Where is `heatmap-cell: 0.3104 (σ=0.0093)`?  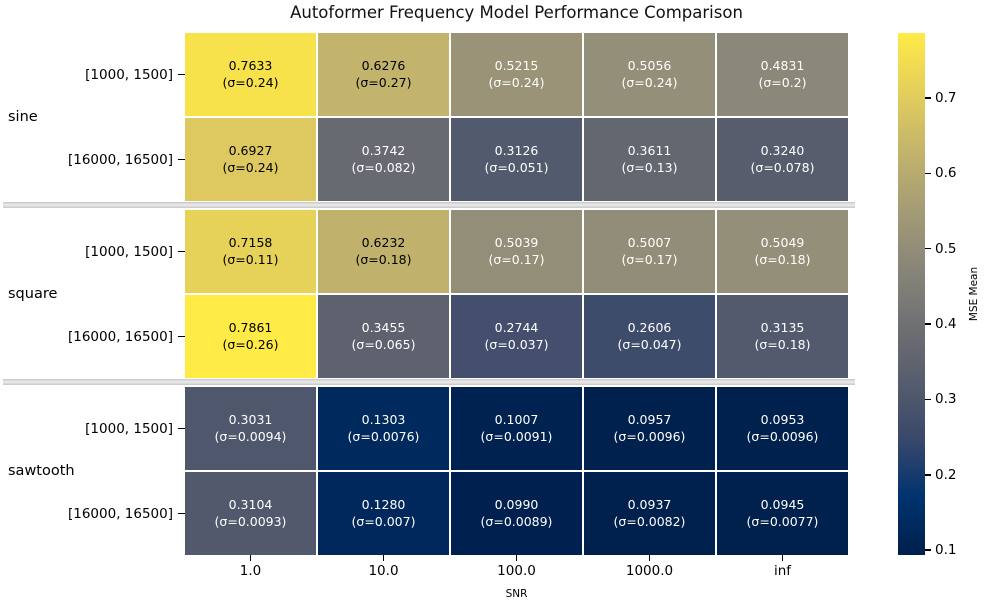
heatmap-cell: 0.3104 (σ=0.0093) is located at coordinates (250, 513).